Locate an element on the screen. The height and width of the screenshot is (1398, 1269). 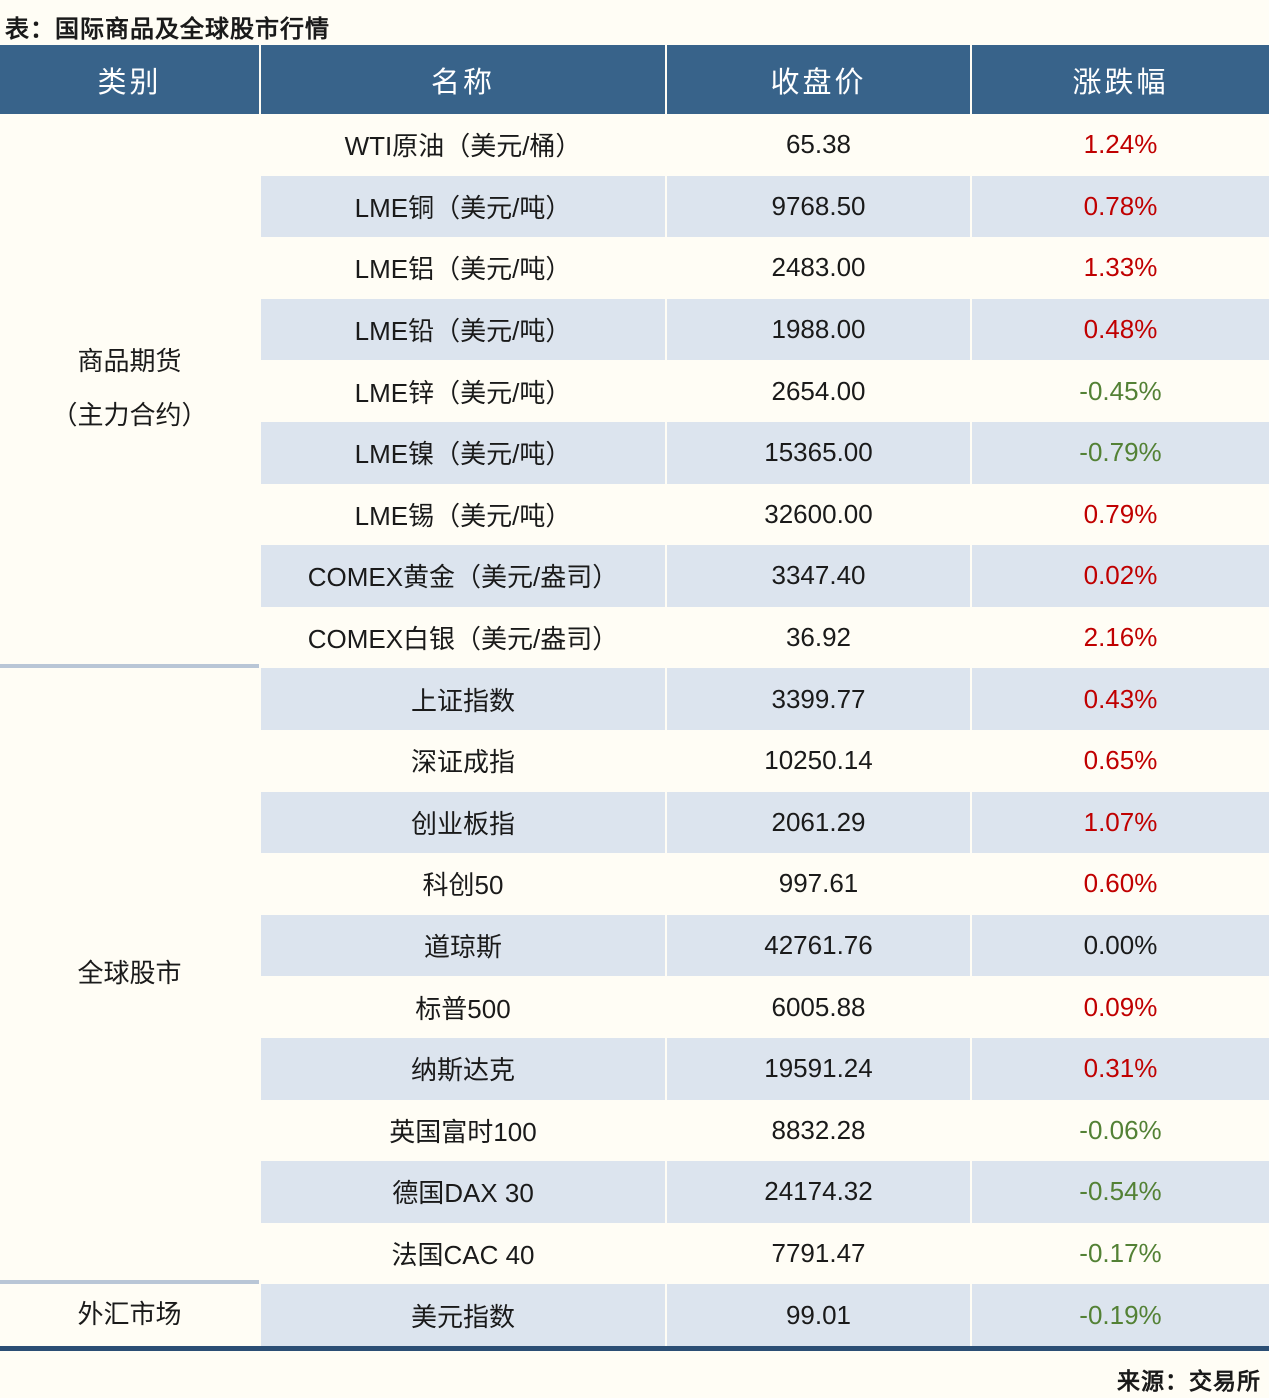
close-cell: 7791.47 is located at coordinates (817, 1253).